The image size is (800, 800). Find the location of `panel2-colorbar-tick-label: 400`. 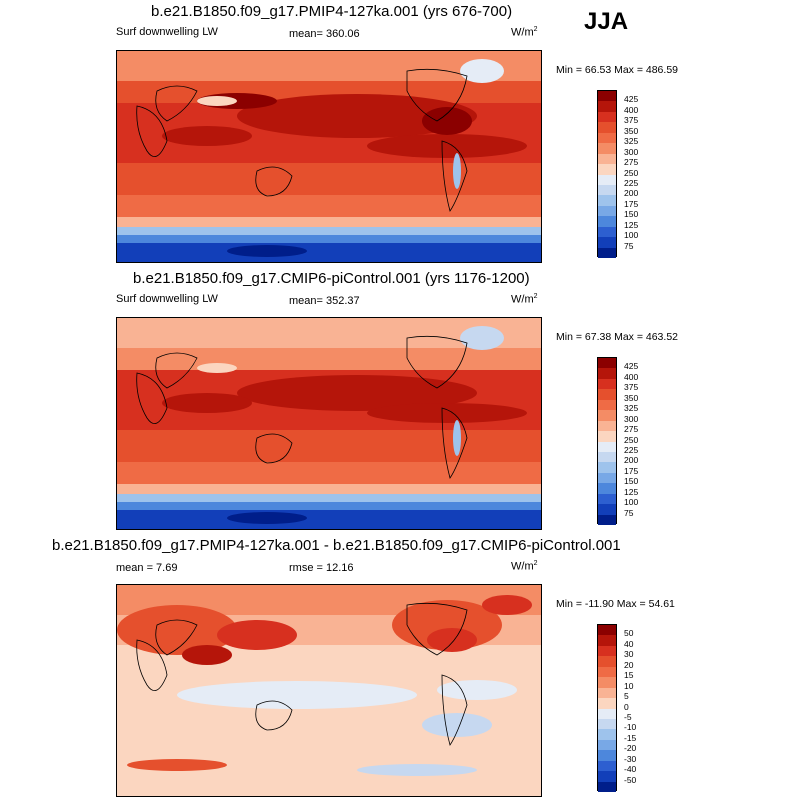

panel2-colorbar-tick-label: 400 is located at coordinates (631, 376).